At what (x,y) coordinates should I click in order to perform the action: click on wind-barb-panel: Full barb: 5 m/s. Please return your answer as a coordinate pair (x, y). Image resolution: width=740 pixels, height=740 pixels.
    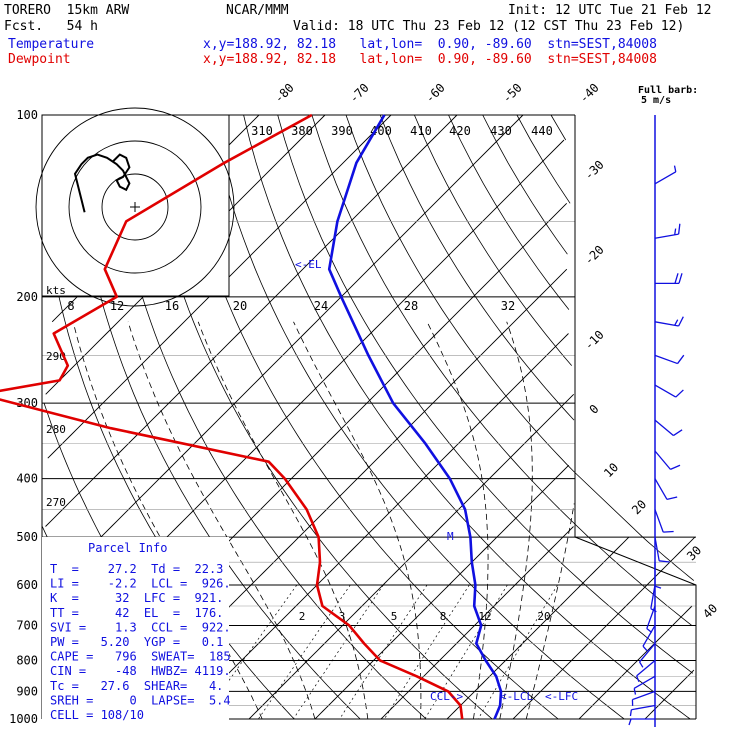
    Looking at the image, I should click on (663, 406).